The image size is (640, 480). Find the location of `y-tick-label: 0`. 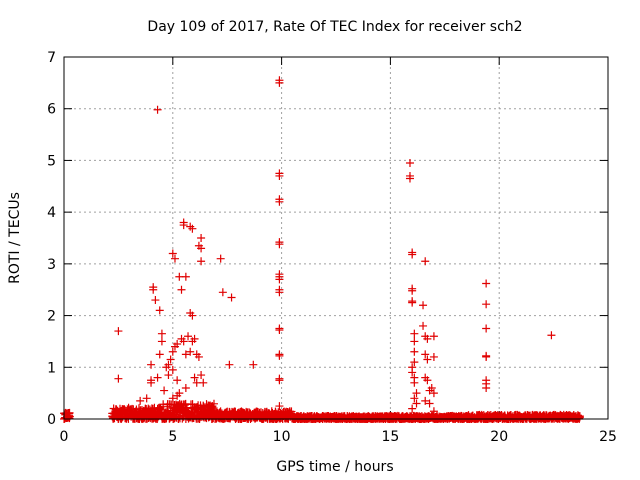

y-tick-label: 0 is located at coordinates (51, 420).